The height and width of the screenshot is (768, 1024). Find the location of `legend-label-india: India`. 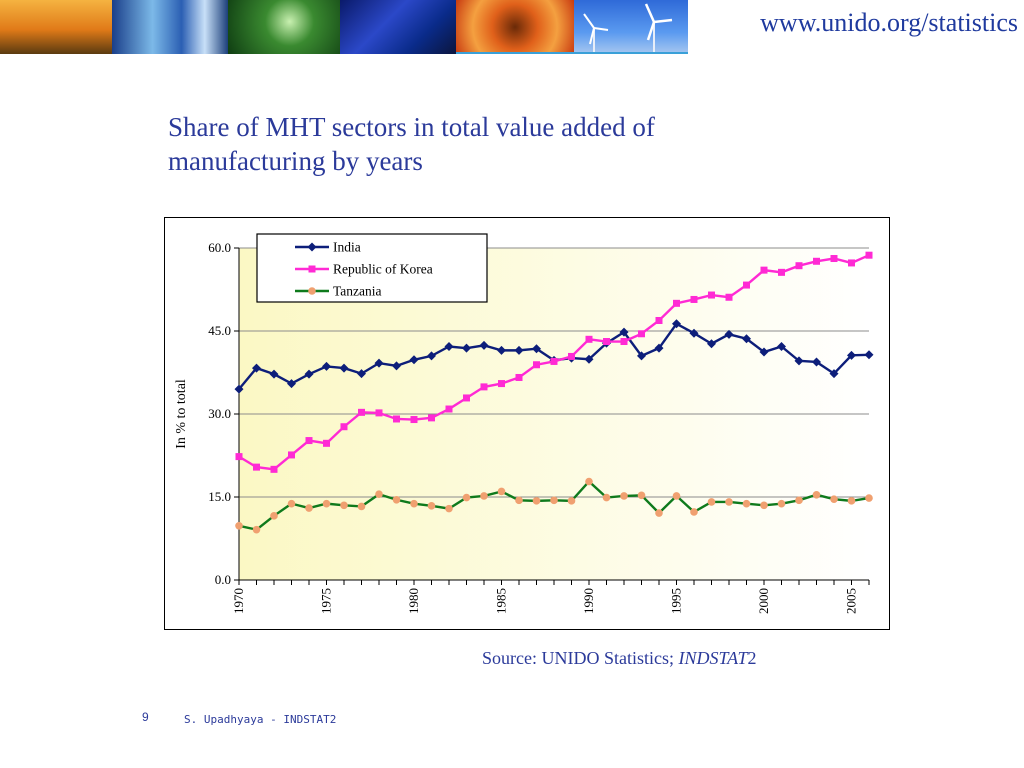

legend-label-india: India is located at coordinates (347, 247).